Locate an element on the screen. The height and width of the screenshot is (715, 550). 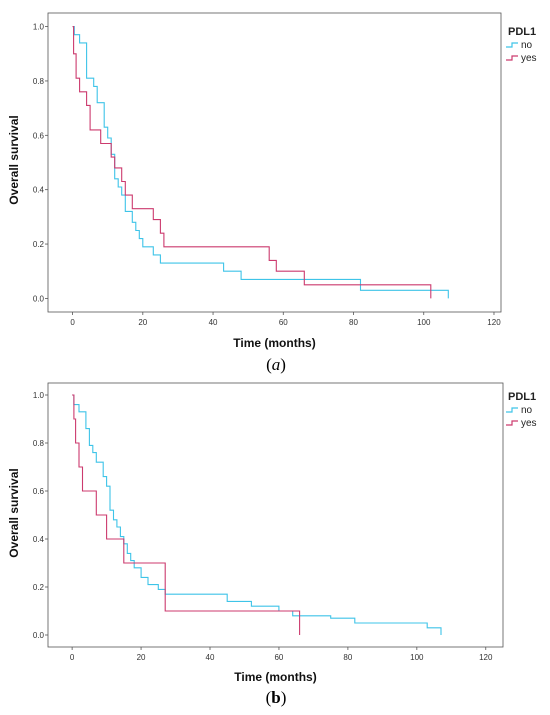
panel-label-a: a is located at coordinates (276, 364).